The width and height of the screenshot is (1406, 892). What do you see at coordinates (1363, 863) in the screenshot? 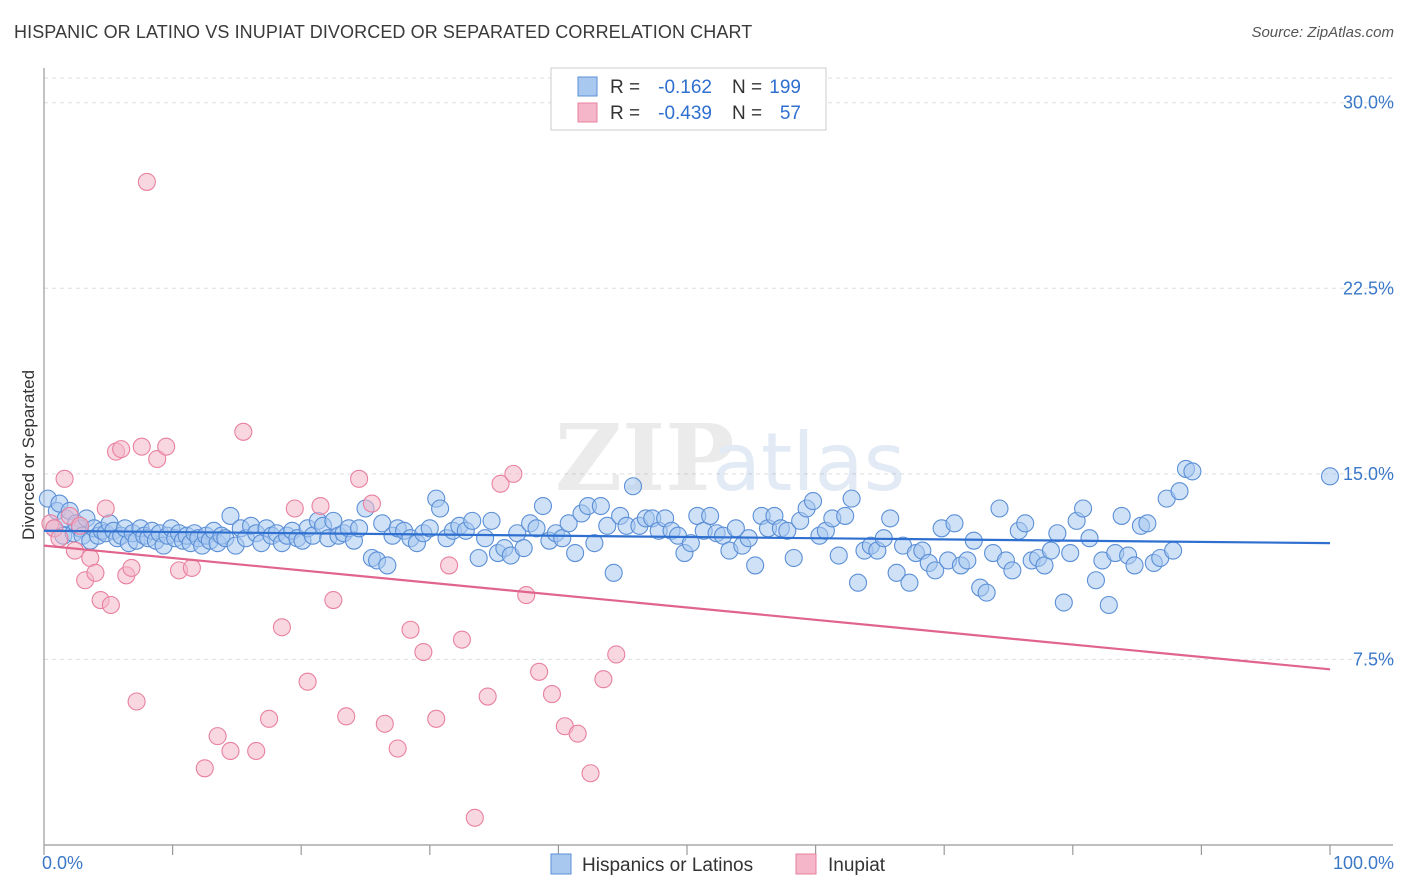
I see `x-tick-label-max: 100.0%` at bounding box center [1363, 863].